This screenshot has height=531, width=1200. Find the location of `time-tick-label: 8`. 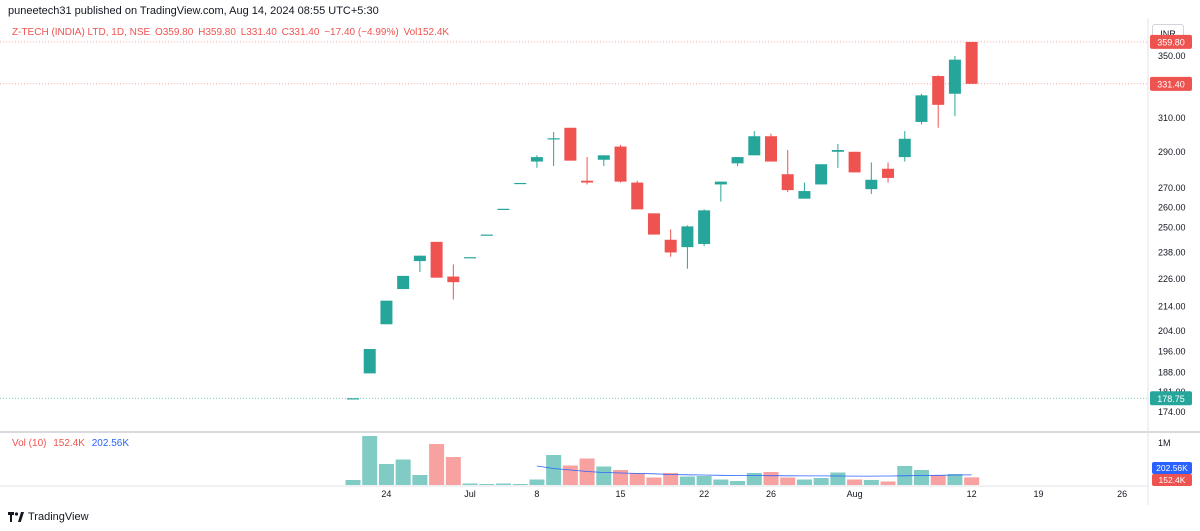

time-tick-label: 8 is located at coordinates (536, 494).